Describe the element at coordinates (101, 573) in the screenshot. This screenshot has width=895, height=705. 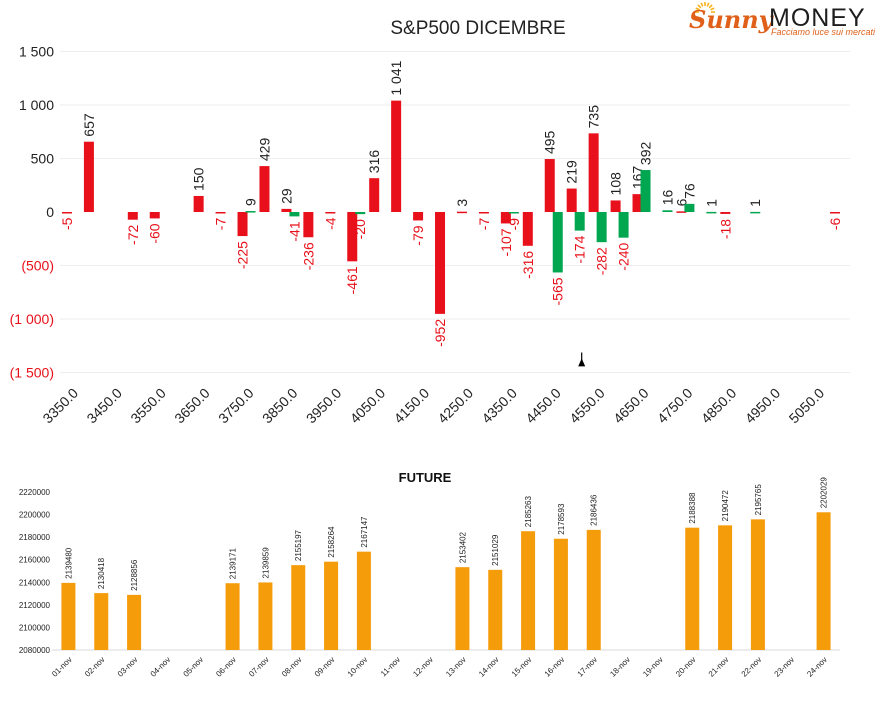
I see `data-label: 2130418` at that location.